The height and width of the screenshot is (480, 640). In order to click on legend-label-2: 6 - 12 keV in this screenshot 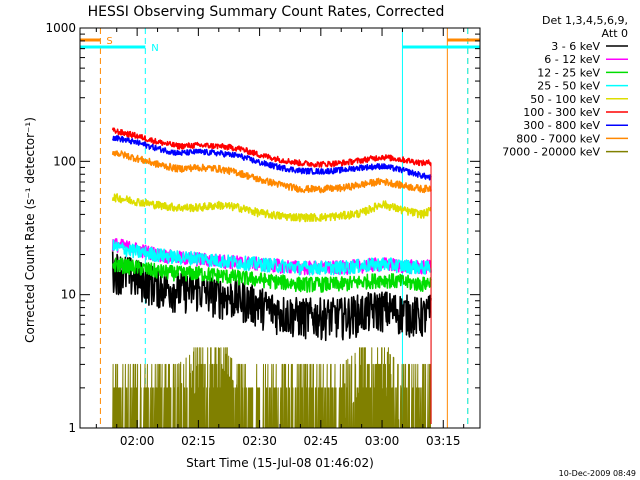, I will do `click(572, 59)`.